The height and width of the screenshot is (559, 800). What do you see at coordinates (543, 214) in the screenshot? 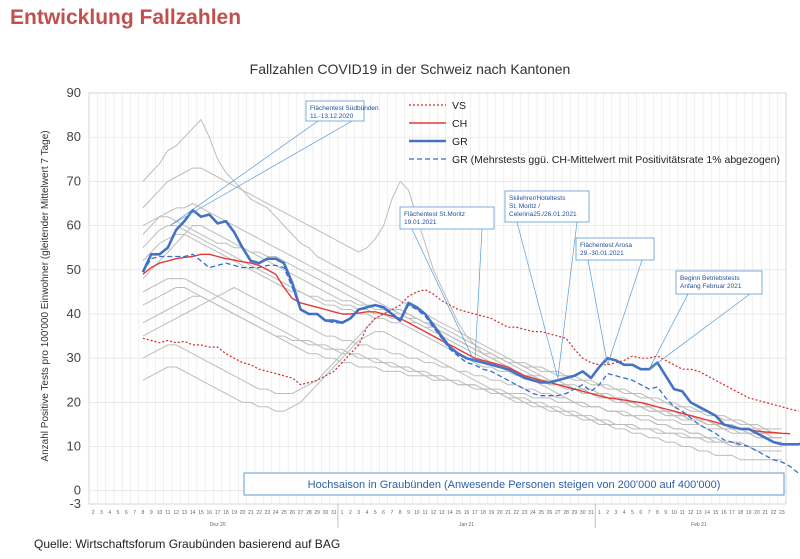
I see `callout-text: Celerina25./26.01.2021` at bounding box center [543, 214].